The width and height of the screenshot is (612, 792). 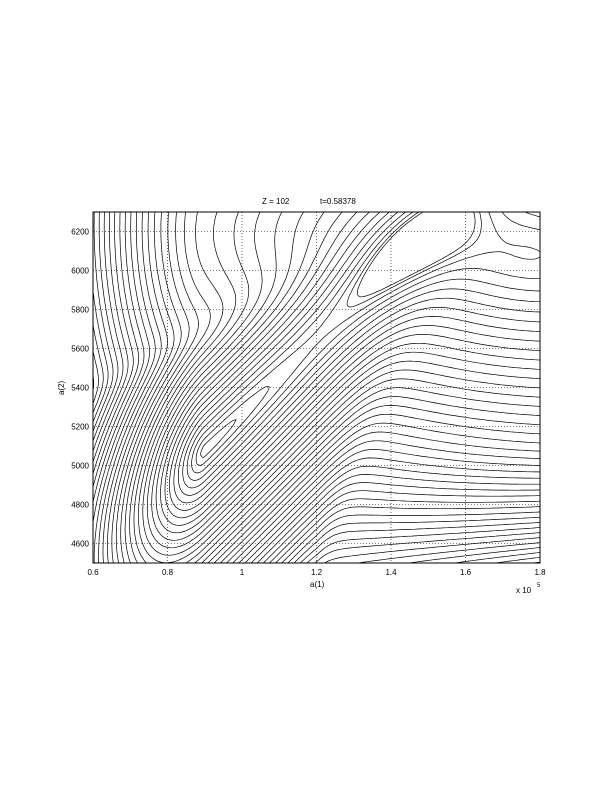 I want to click on y-tick-label: 6000, so click(x=80, y=271).